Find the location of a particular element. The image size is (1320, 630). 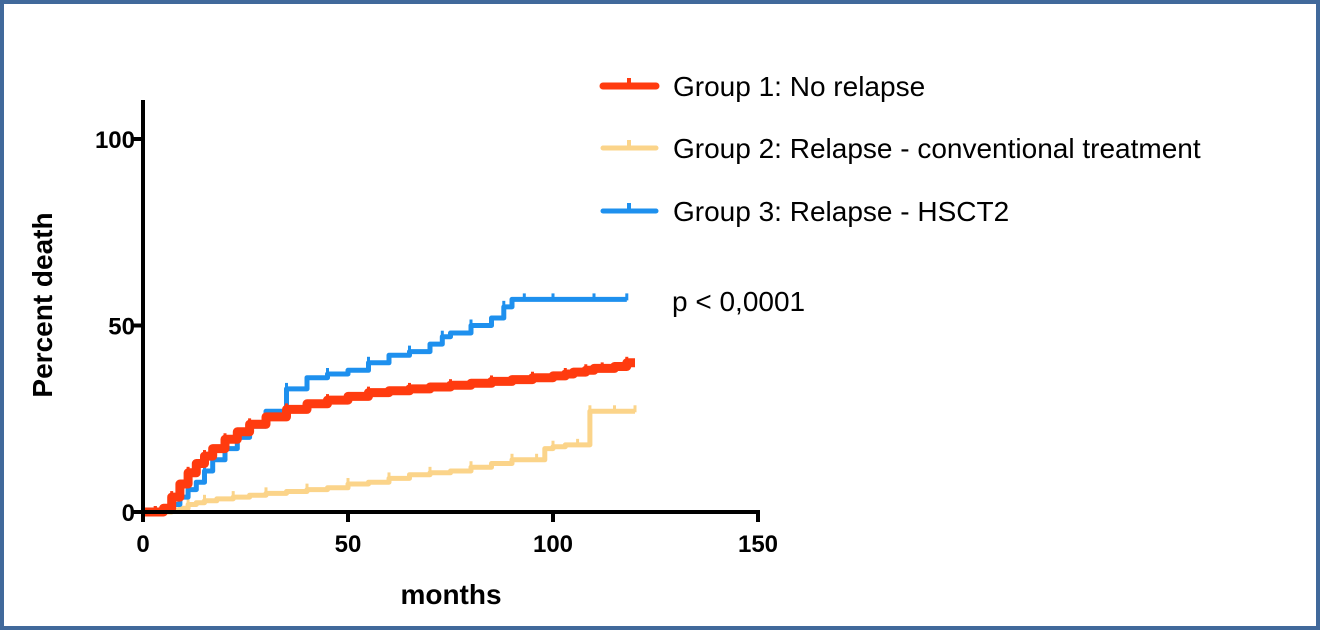

legend-label-group-3: Group 3: Relapse - HSCT2 is located at coordinates (841, 211).